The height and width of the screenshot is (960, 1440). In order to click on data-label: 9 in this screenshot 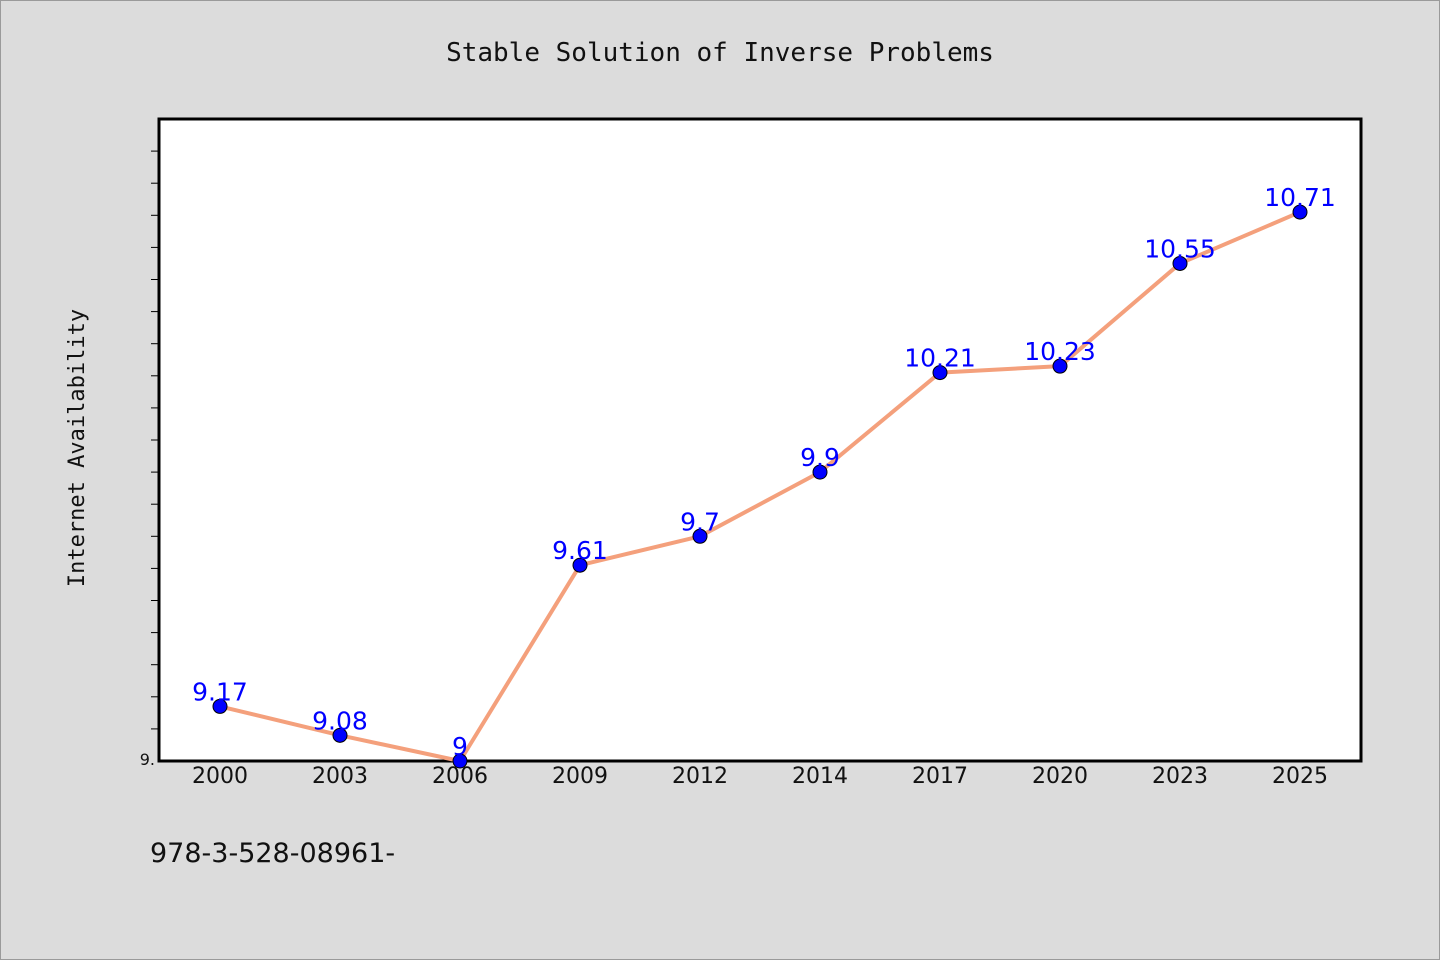, I will do `click(460, 746)`.